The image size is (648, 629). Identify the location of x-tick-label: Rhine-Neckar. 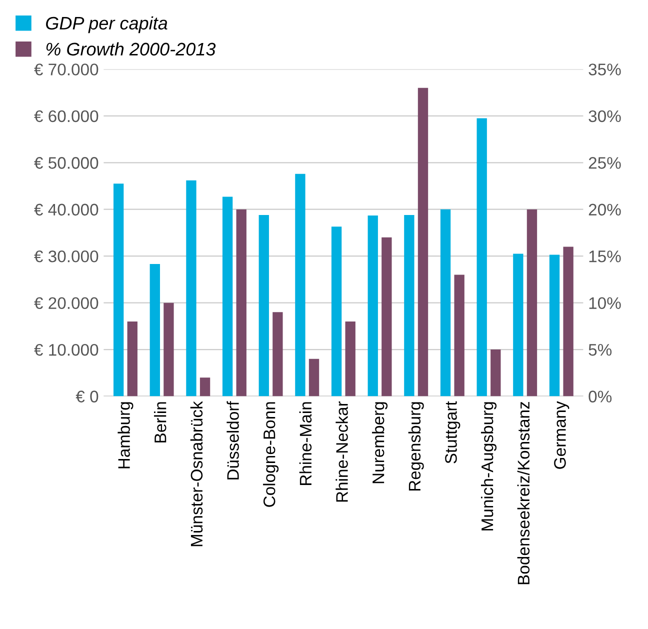
(342, 451).